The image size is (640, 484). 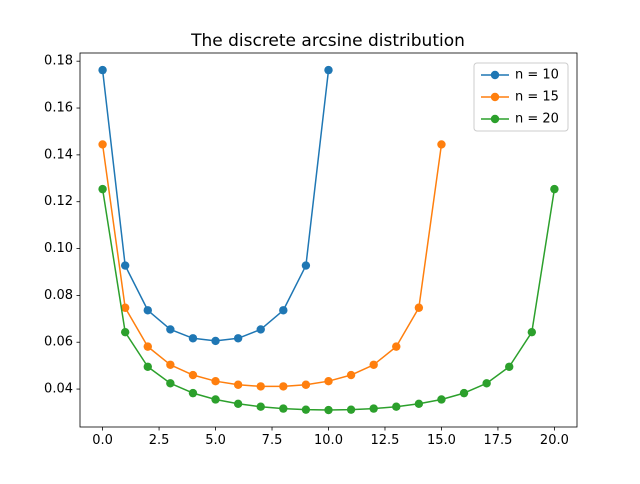 What do you see at coordinates (58, 295) in the screenshot?
I see `y-tick-label: 0.08` at bounding box center [58, 295].